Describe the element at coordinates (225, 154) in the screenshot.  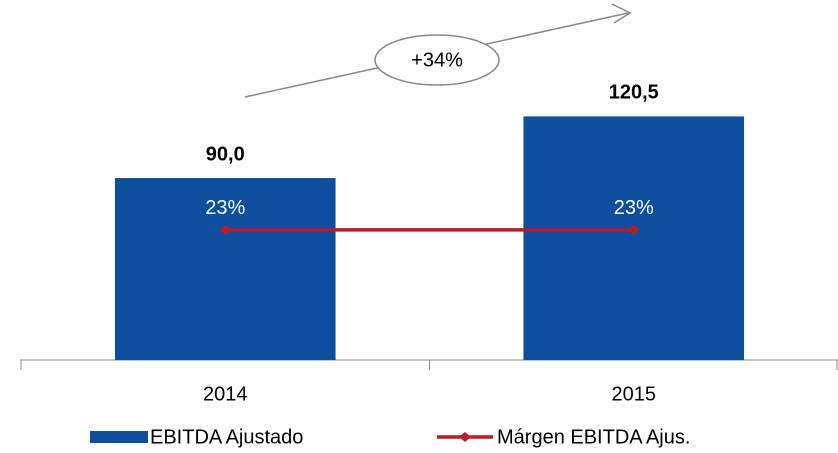
I see `bar-value-label: 90,0` at that location.